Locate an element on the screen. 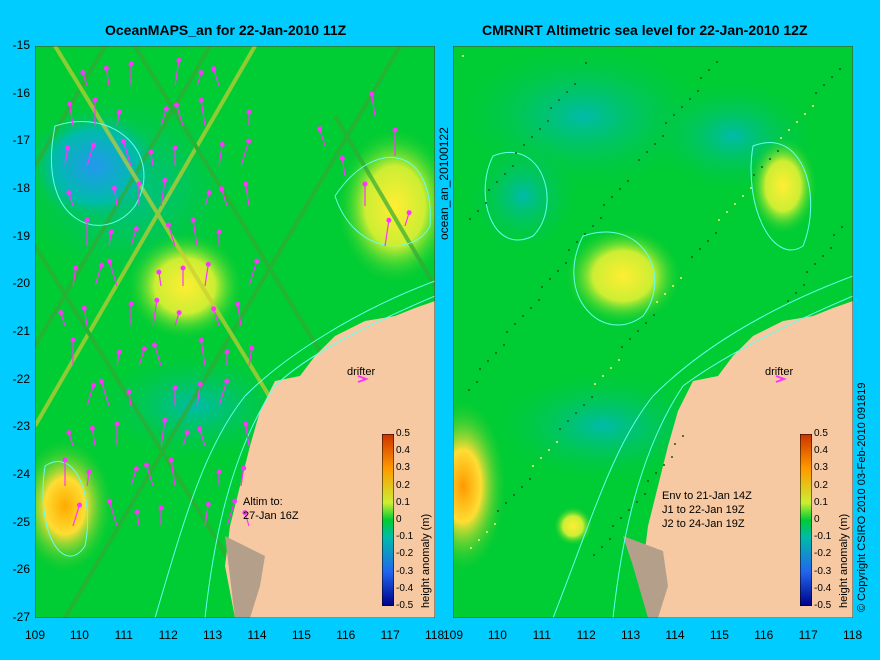  right-x-tick-label: 115 is located at coordinates (719, 635).